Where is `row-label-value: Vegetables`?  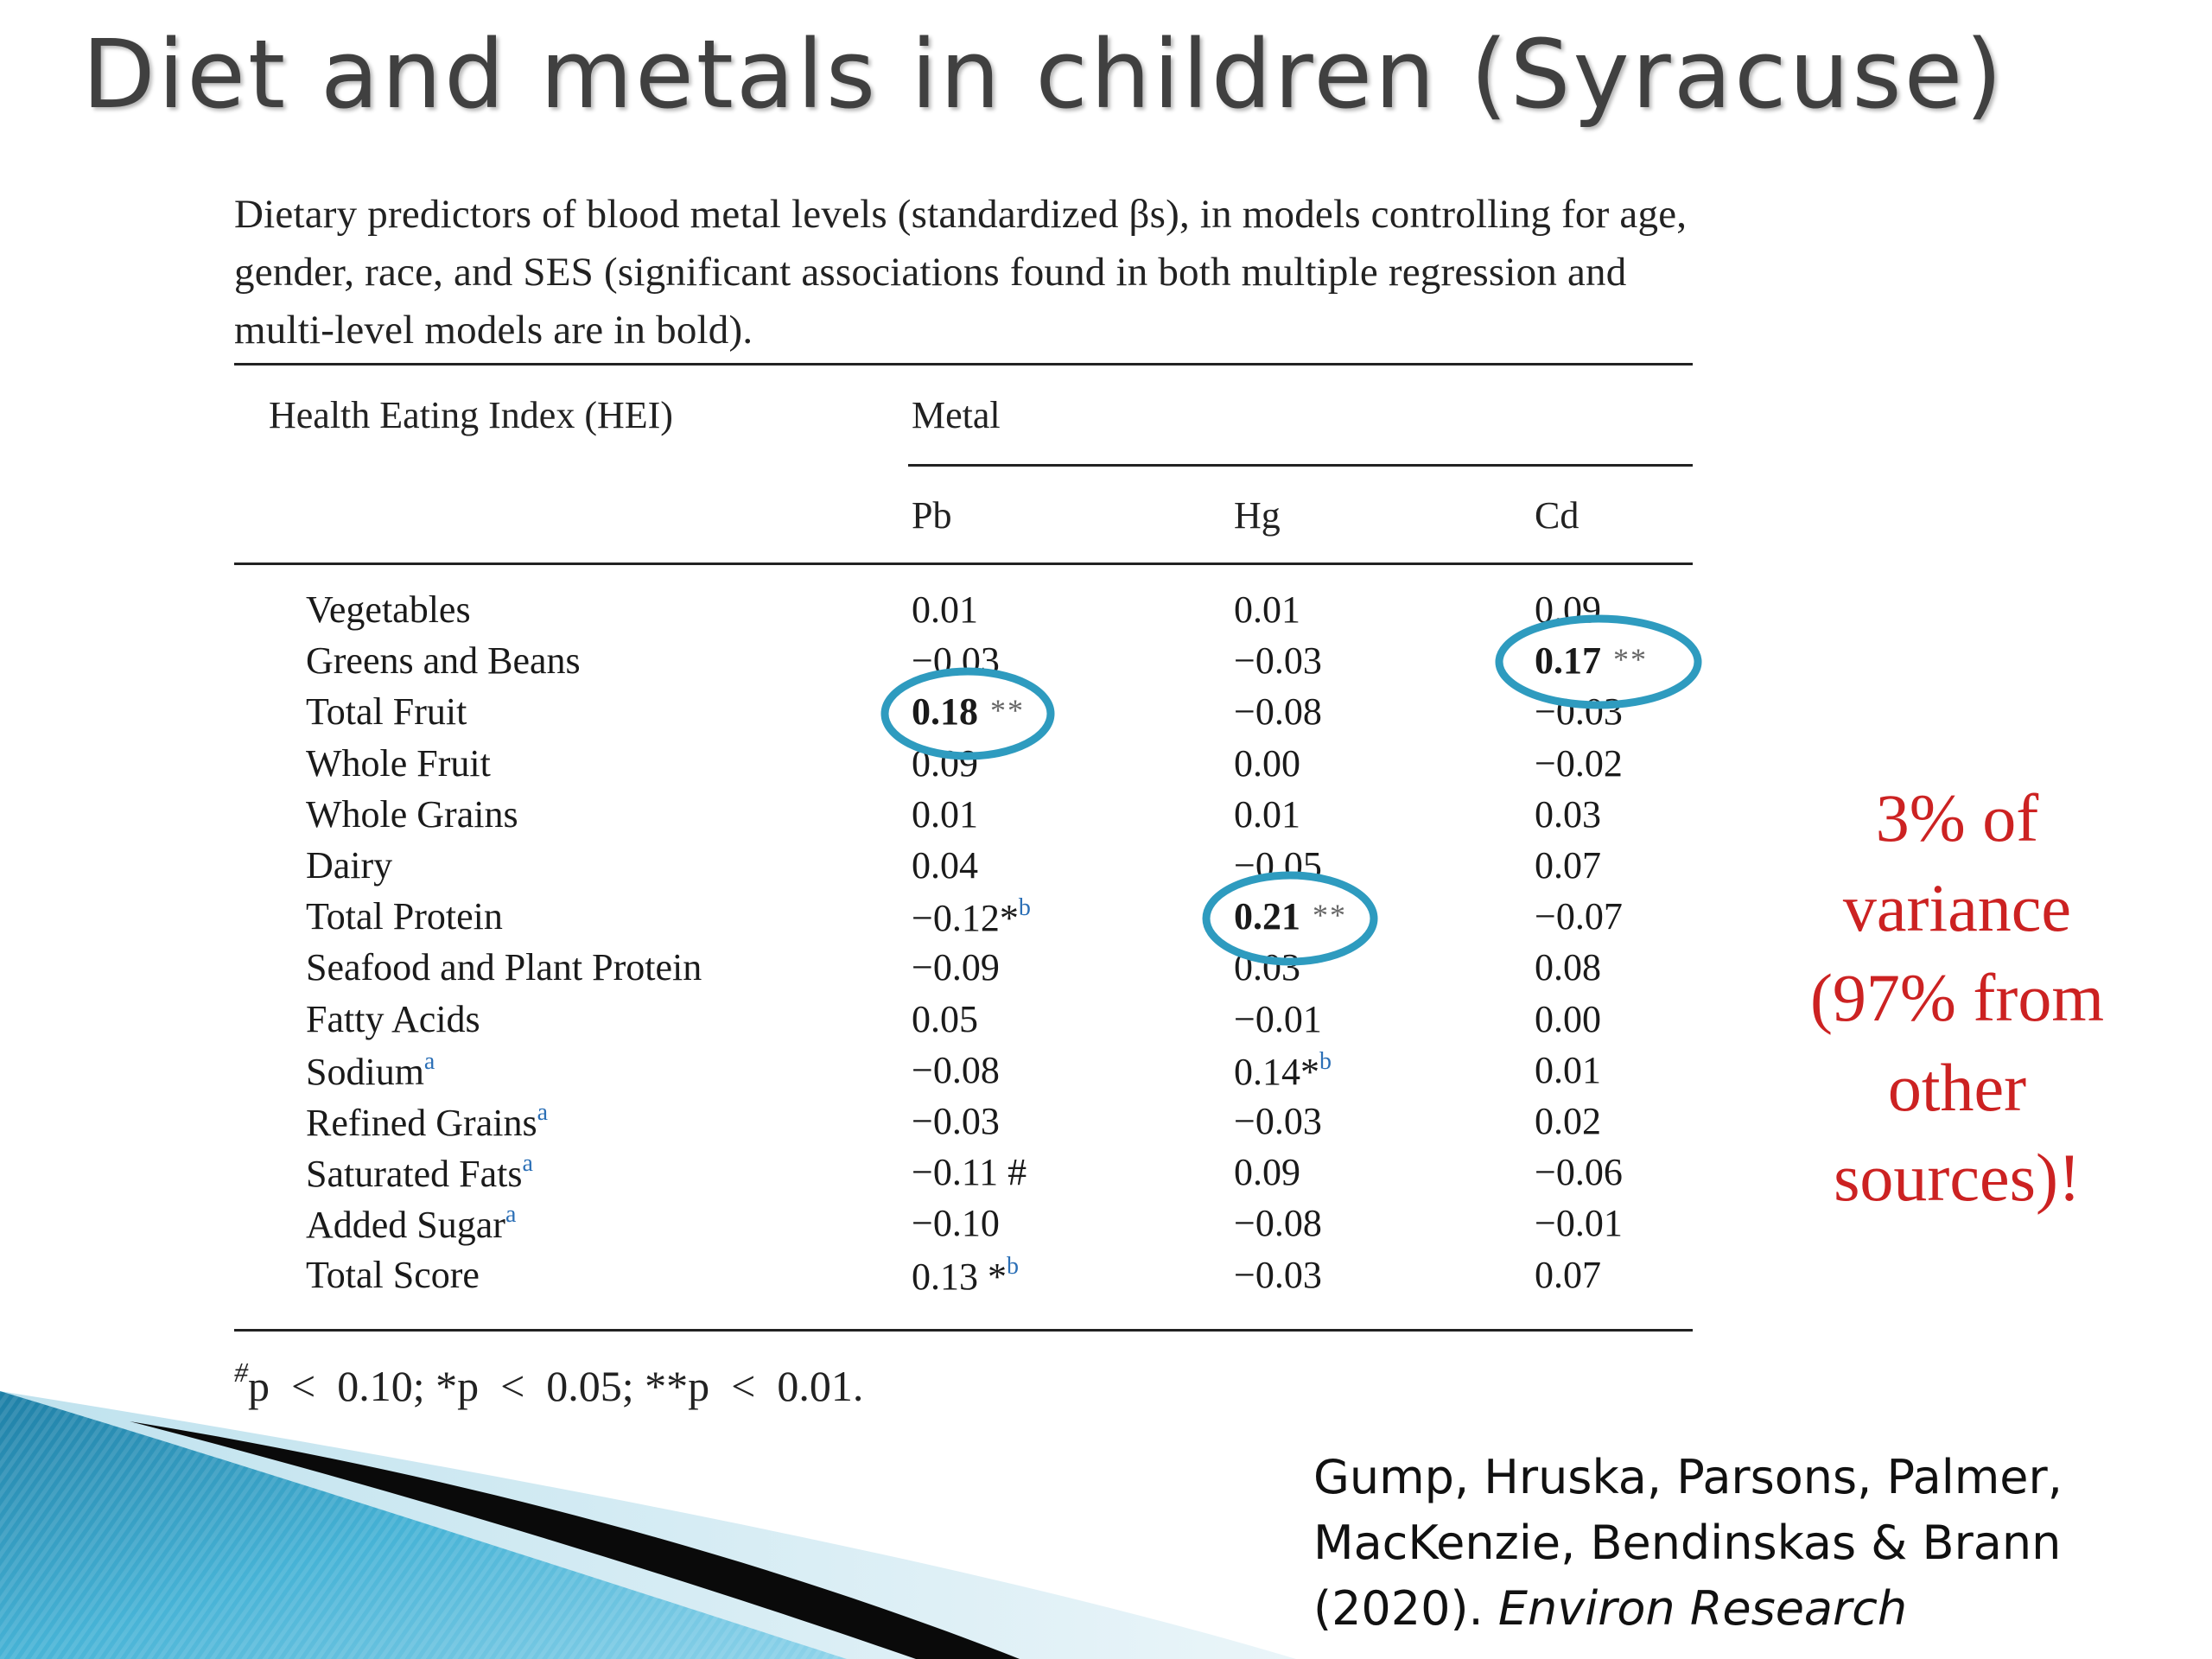 row-label-value: Vegetables is located at coordinates (388, 609).